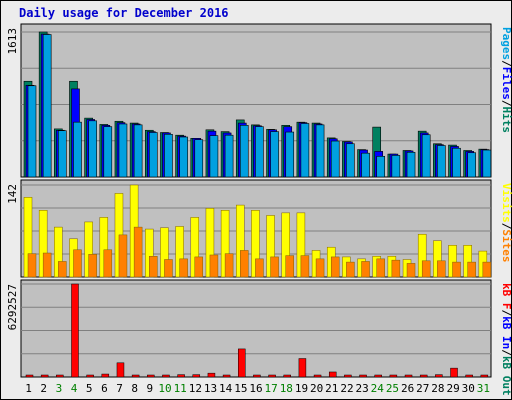  I want to click on x-tick-label: 29, so click(452, 388).